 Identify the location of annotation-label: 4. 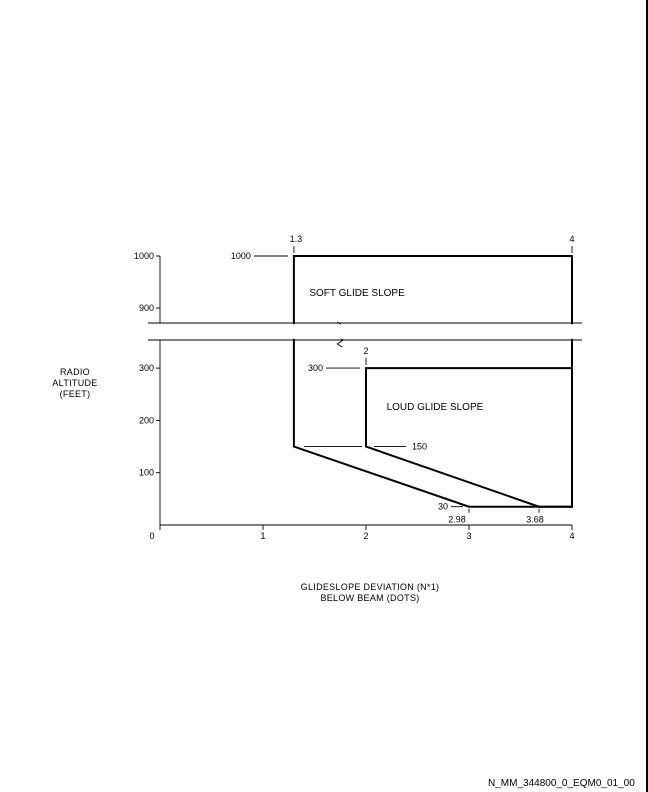
(571, 239).